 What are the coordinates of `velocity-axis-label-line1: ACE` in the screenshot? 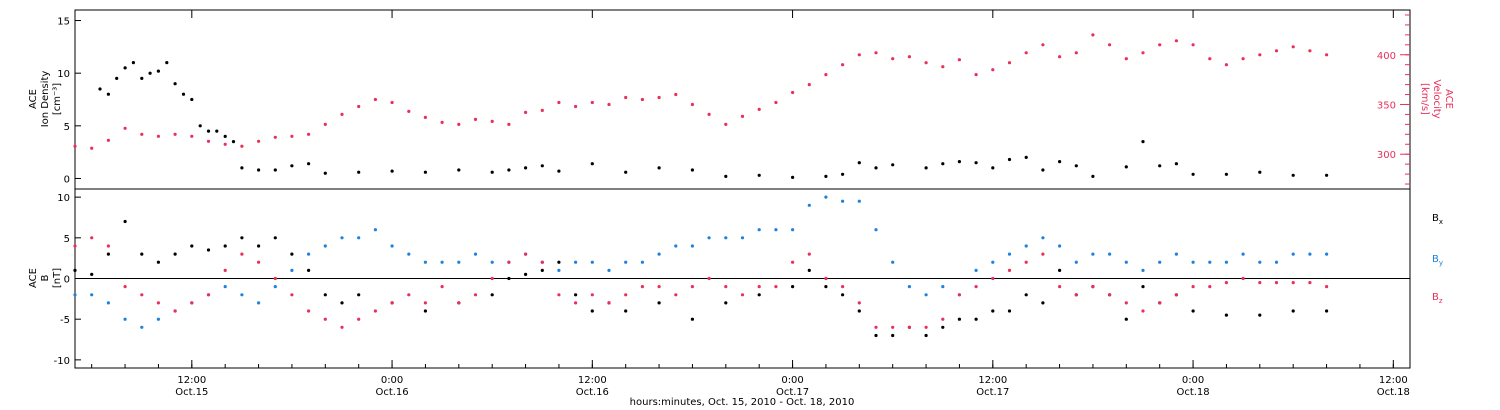 It's located at (1448, 99).